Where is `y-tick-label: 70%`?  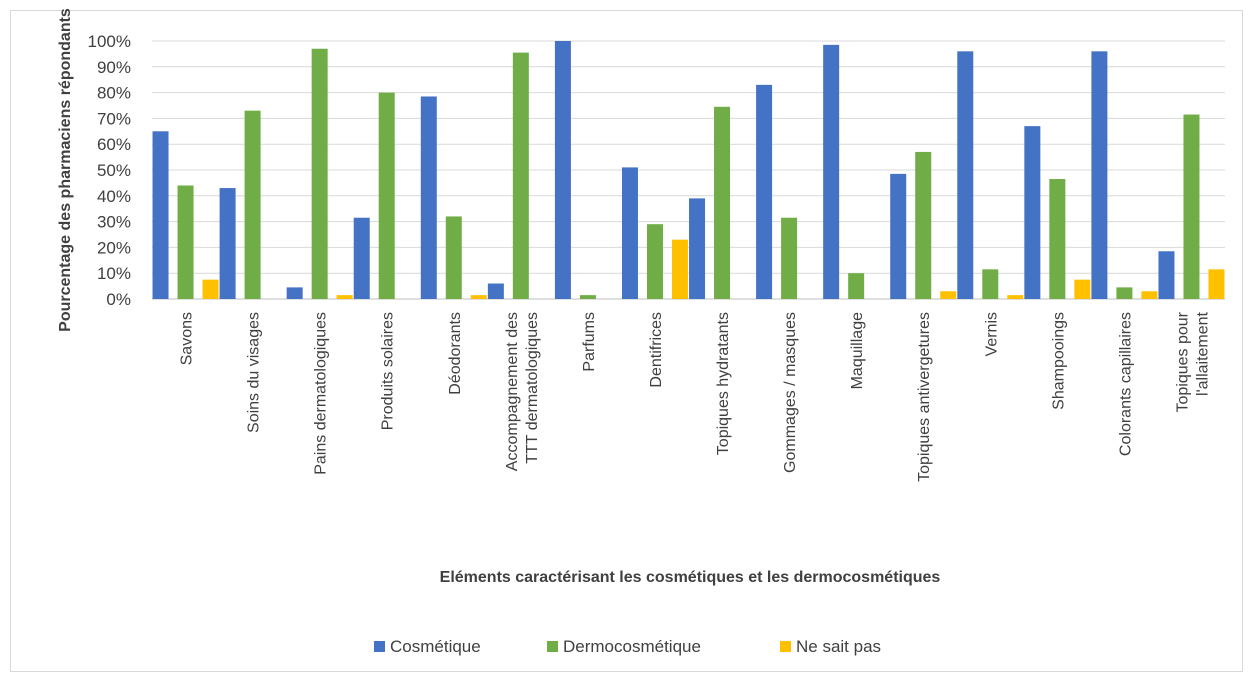 y-tick-label: 70% is located at coordinates (114, 118).